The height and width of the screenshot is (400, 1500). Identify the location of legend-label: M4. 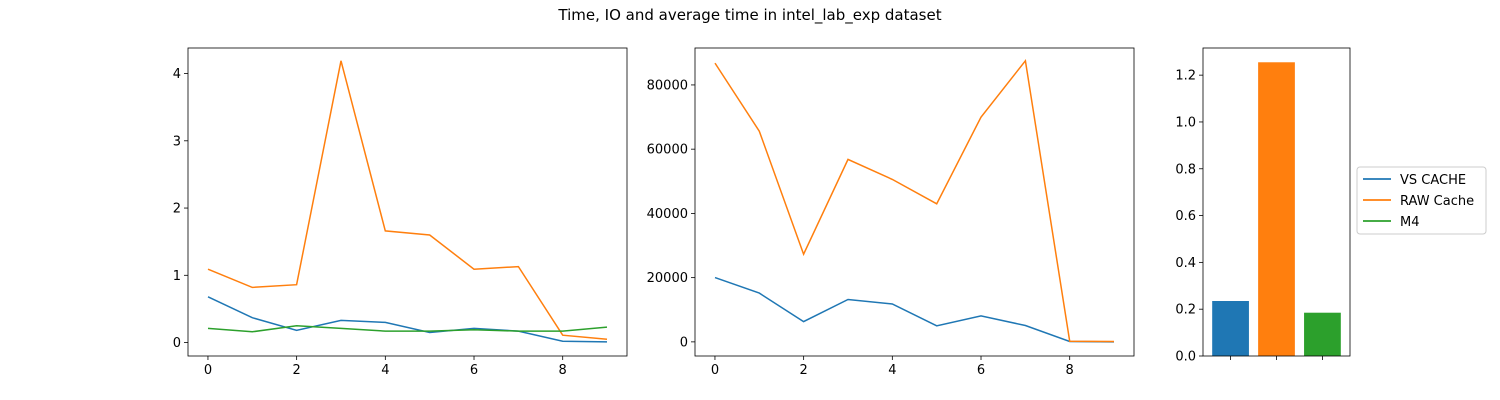
(1410, 222).